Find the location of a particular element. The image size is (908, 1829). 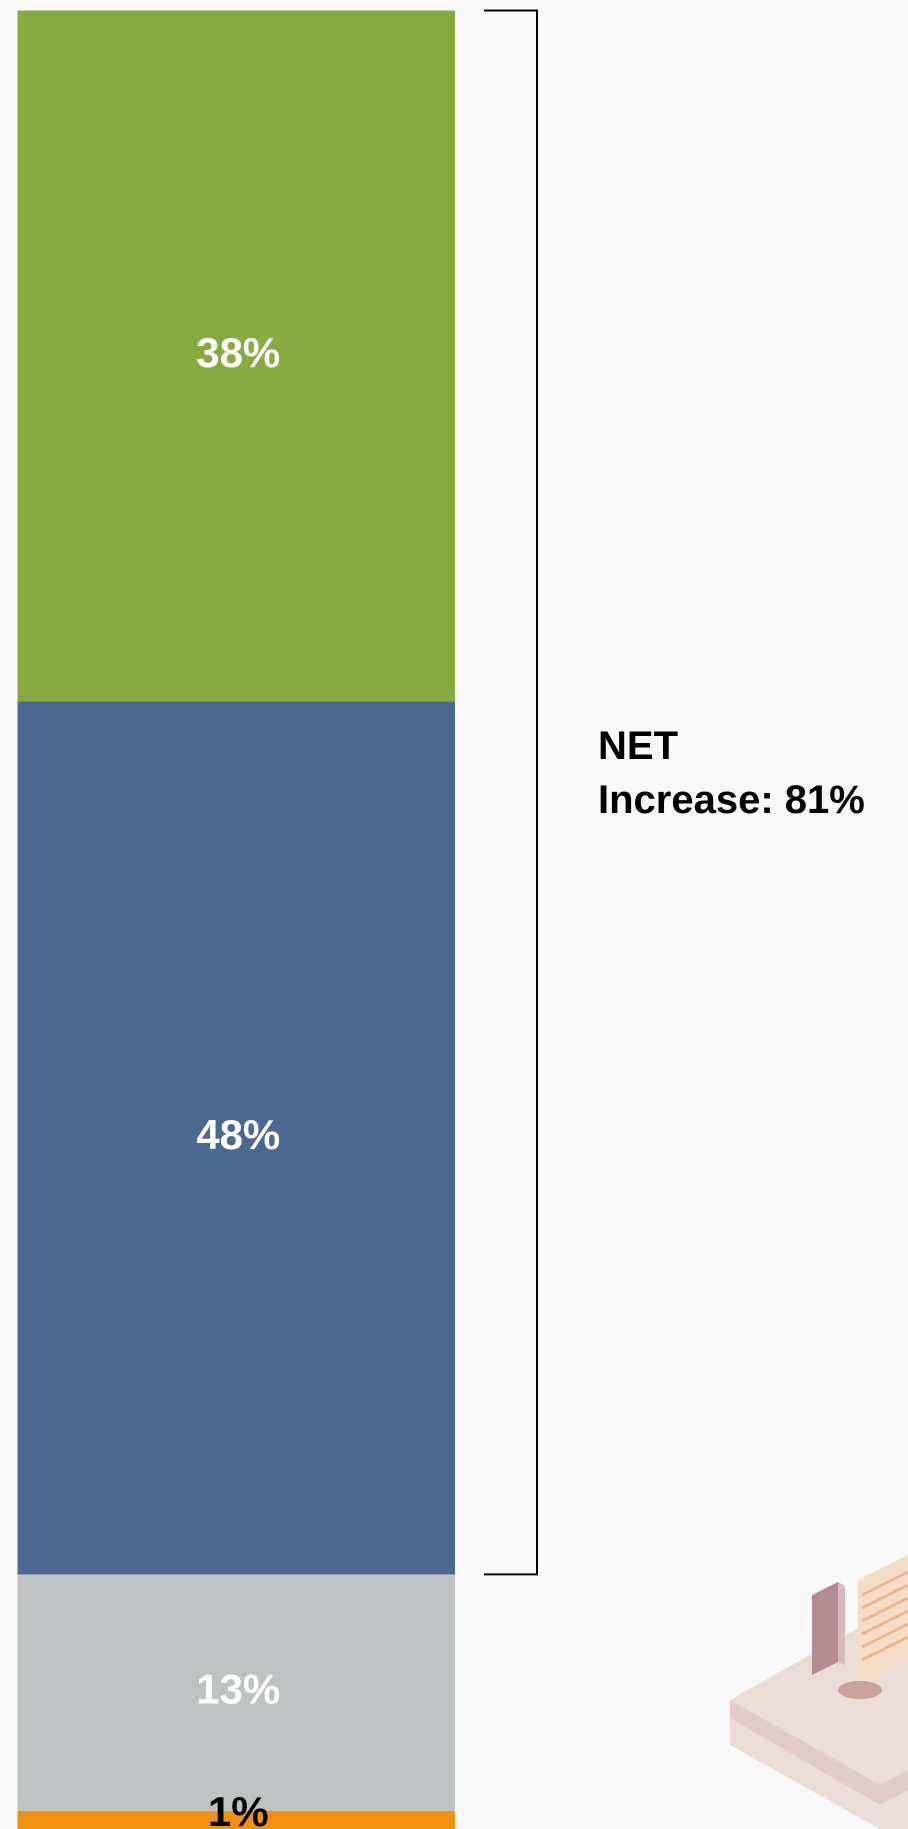

bracket is located at coordinates (511, 792).